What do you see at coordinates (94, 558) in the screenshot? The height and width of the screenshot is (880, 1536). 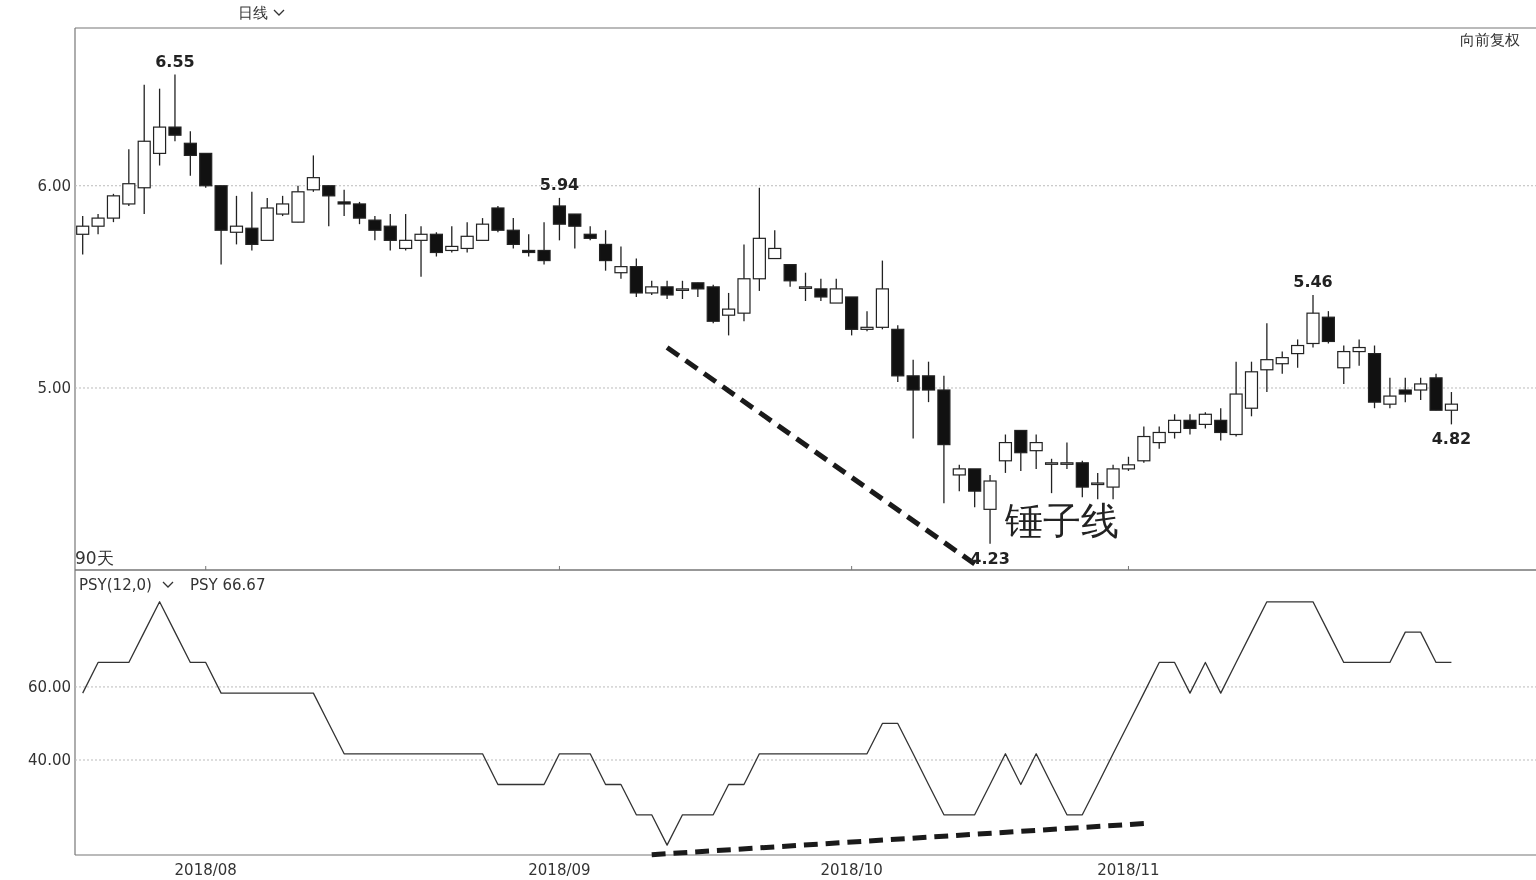 I see `annotation: 90天` at bounding box center [94, 558].